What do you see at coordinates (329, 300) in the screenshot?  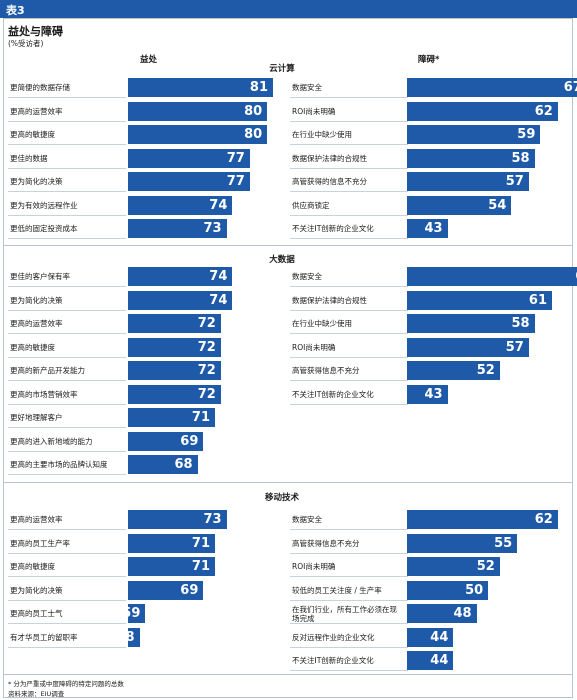 I see `barrier-label: 数据保护法律的合规性` at bounding box center [329, 300].